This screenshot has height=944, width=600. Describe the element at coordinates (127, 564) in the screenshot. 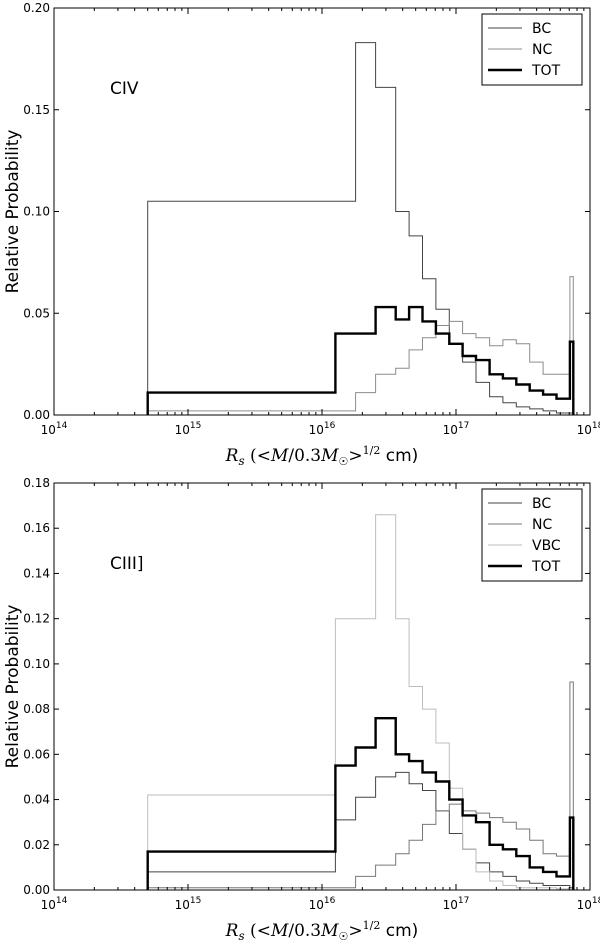

I see `panel-label: CIII]` at that location.